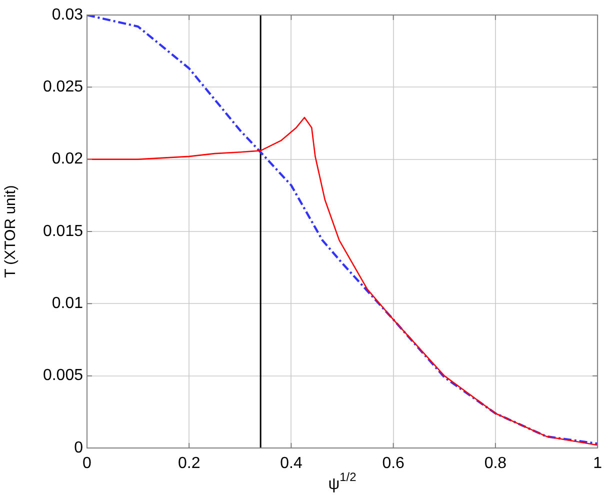  I want to click on y-tick-label: 0.015, so click(63, 231).